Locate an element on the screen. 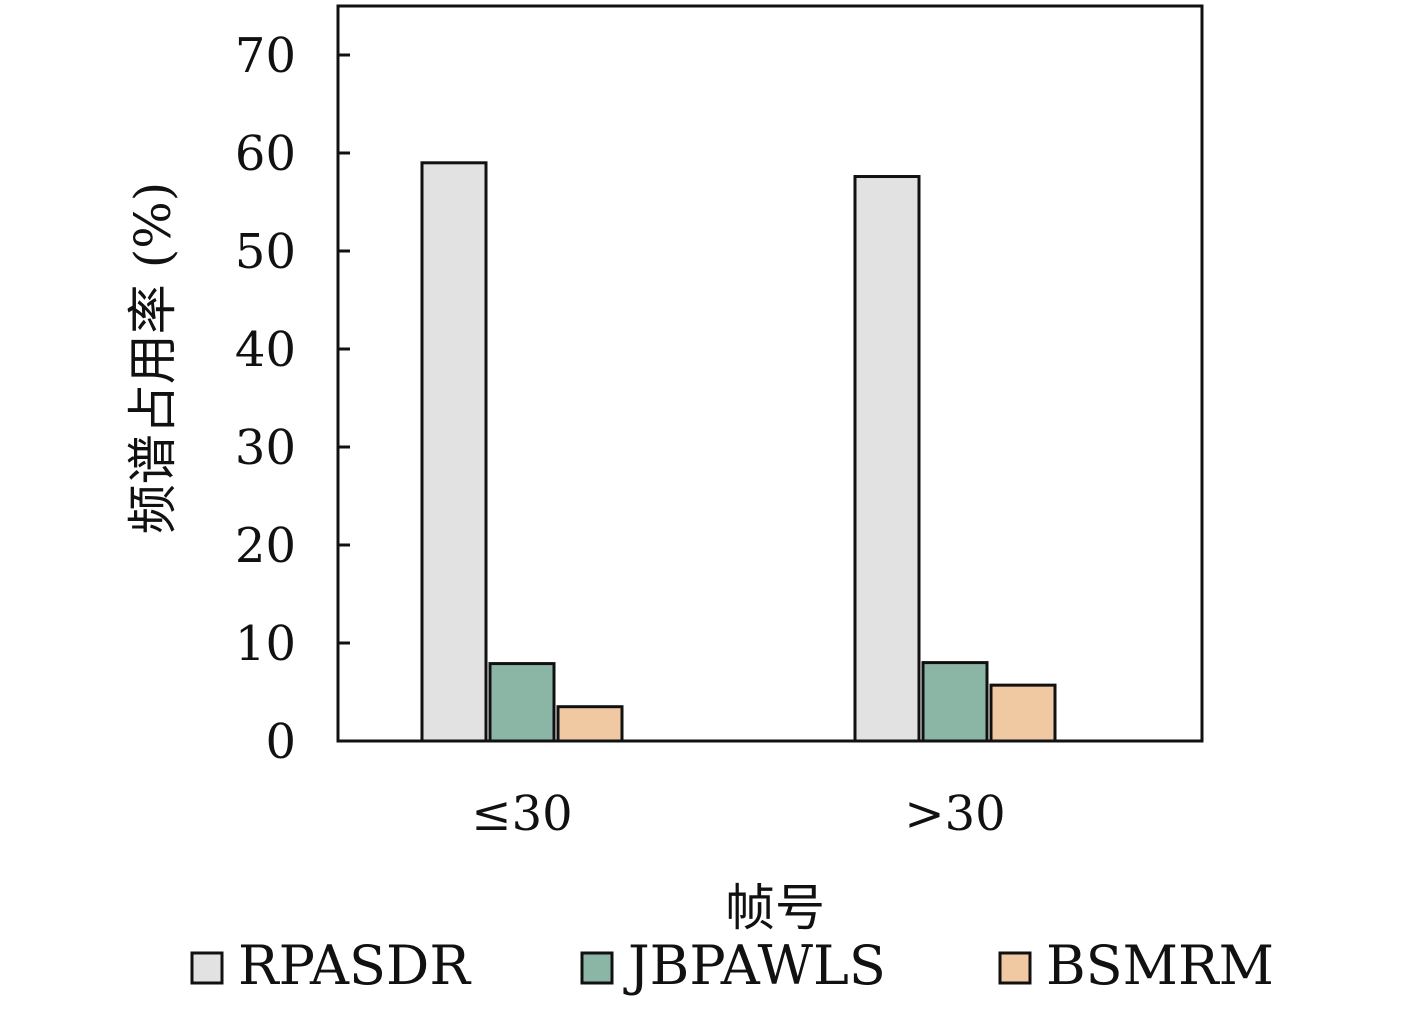  legend-label-RPASDR: RPASDR is located at coordinates (354, 965).